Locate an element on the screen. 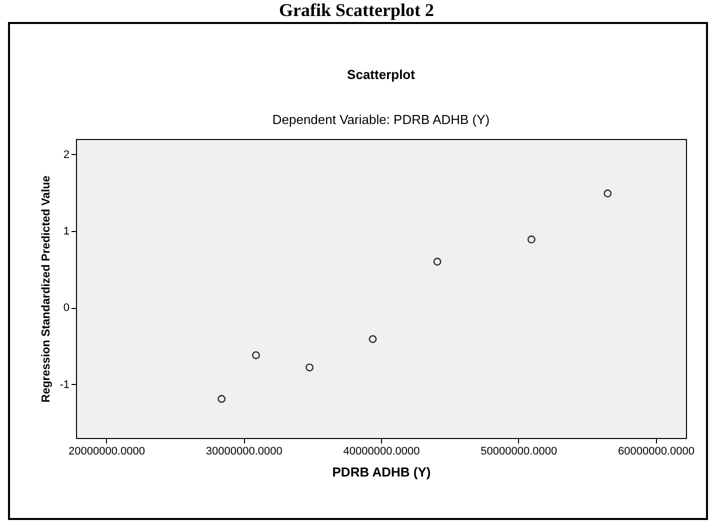  y-tick-label: -1 is located at coordinates (65, 384).